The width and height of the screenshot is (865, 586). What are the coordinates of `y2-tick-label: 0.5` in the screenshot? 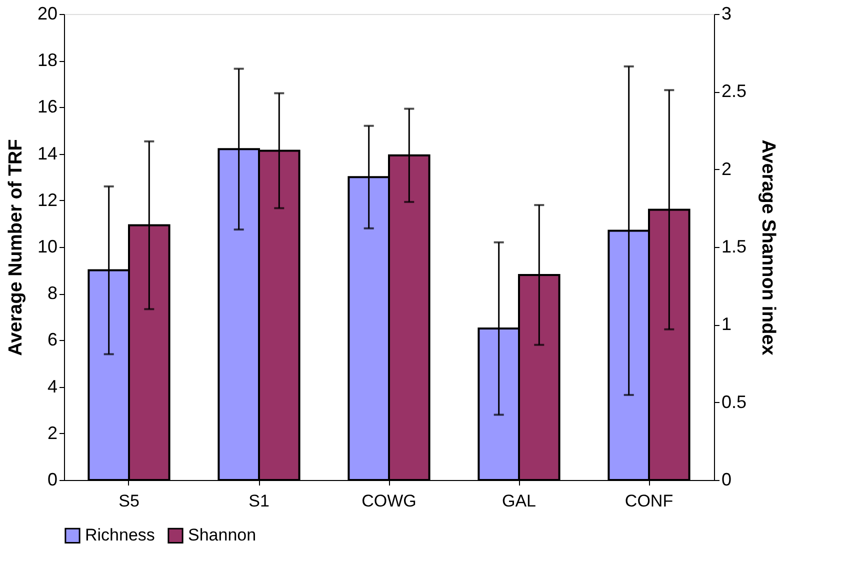 It's located at (734, 402).